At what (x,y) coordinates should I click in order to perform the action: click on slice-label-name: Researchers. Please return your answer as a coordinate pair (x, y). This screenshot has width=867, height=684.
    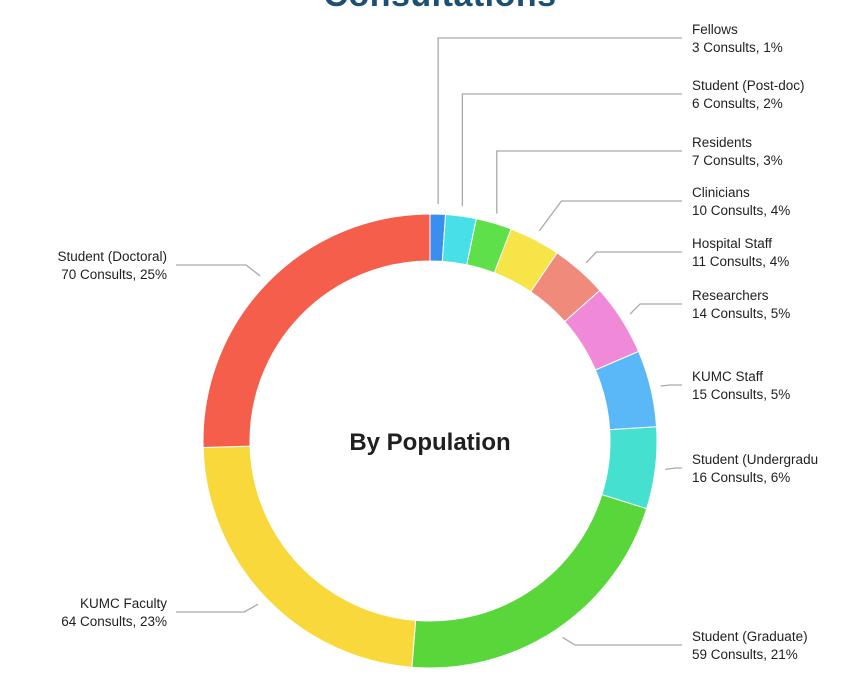
    Looking at the image, I should click on (730, 295).